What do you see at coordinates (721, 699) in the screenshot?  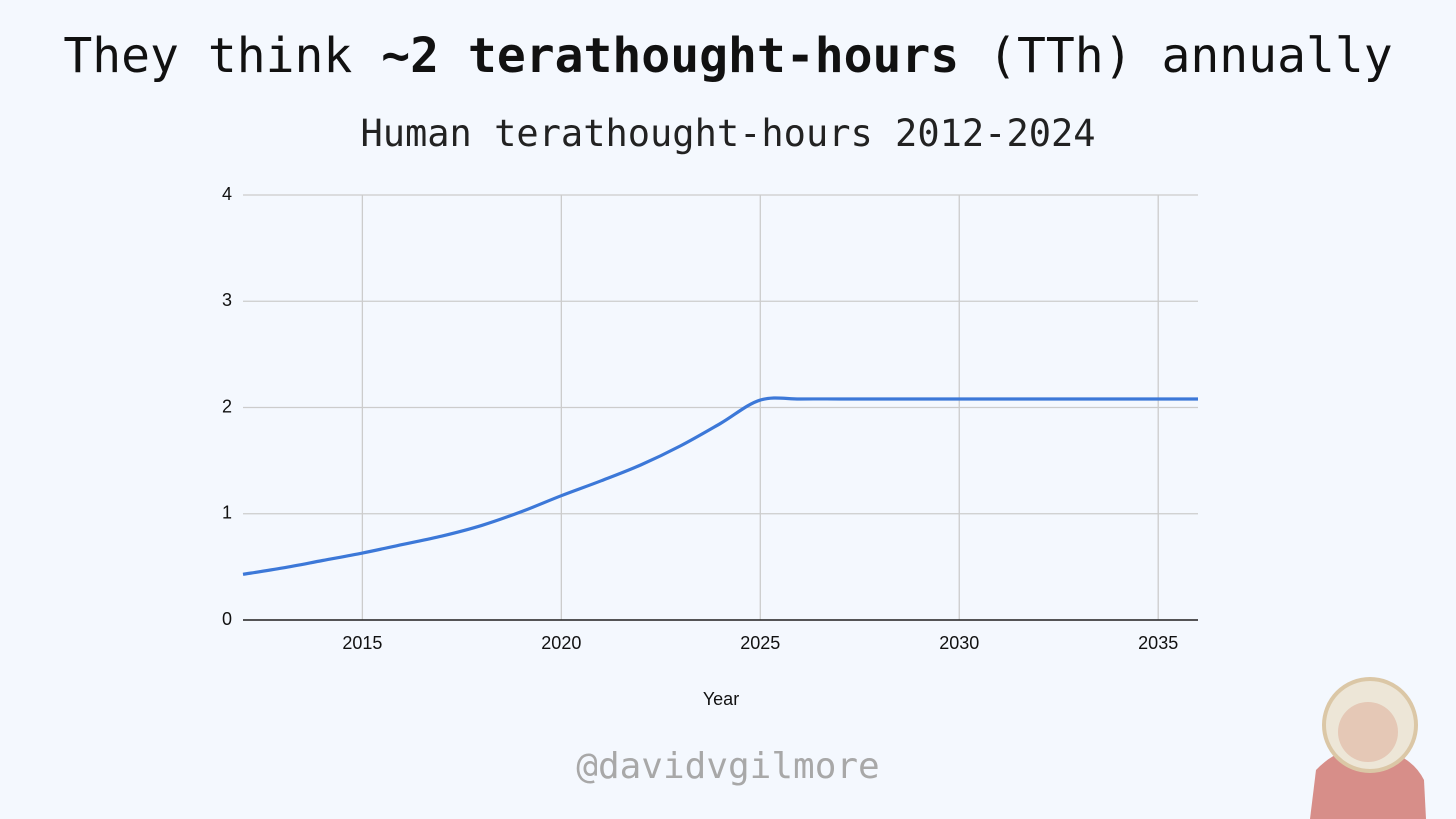 I see `x-axis-label: Year` at bounding box center [721, 699].